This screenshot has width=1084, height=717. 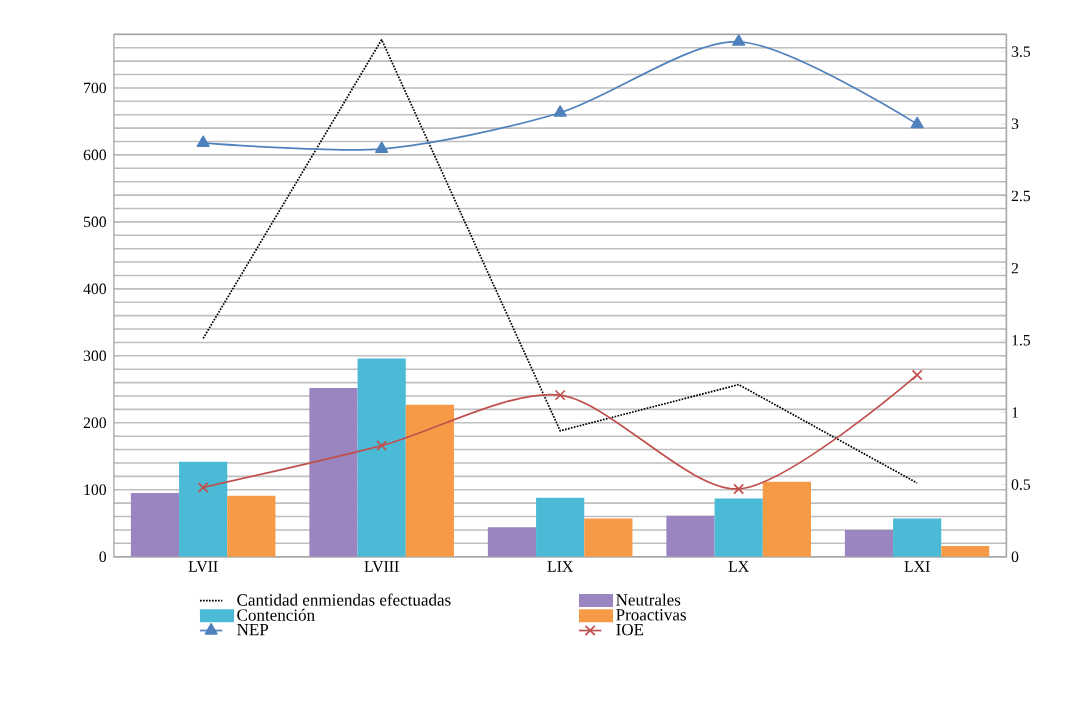 I want to click on legend-label: NEP, so click(x=253, y=630).